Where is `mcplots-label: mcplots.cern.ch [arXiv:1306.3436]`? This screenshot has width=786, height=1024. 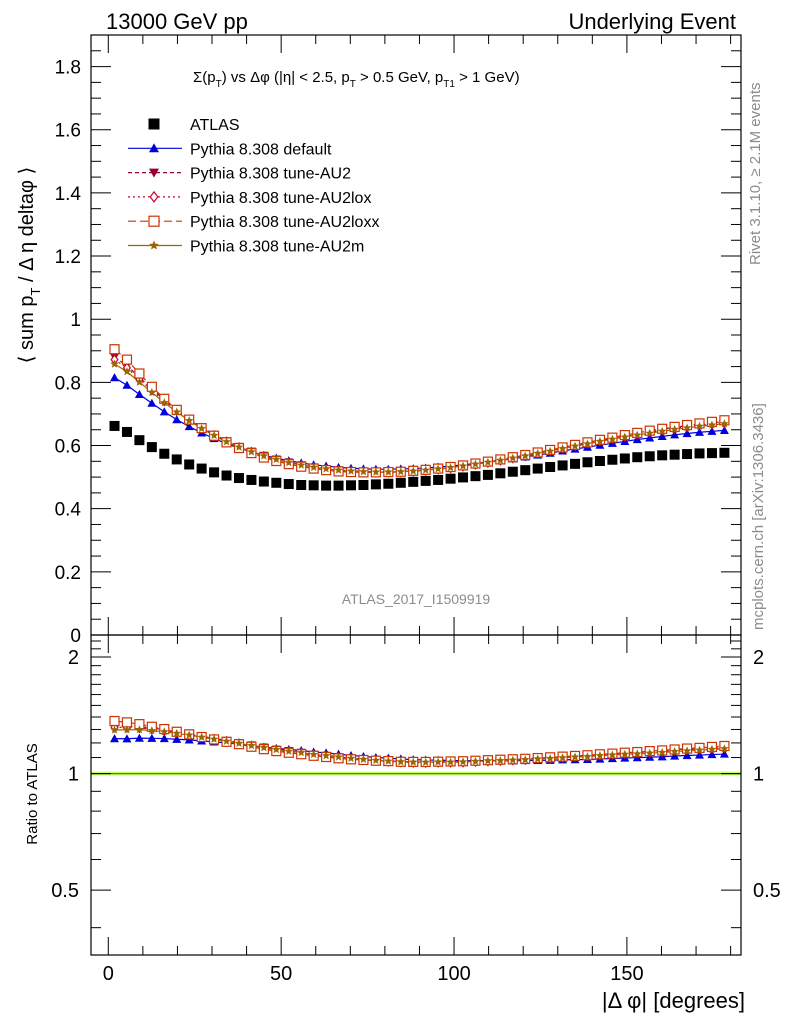 mcplots-label: mcplots.cern.ch [arXiv:1306.3436] is located at coordinates (758, 516).